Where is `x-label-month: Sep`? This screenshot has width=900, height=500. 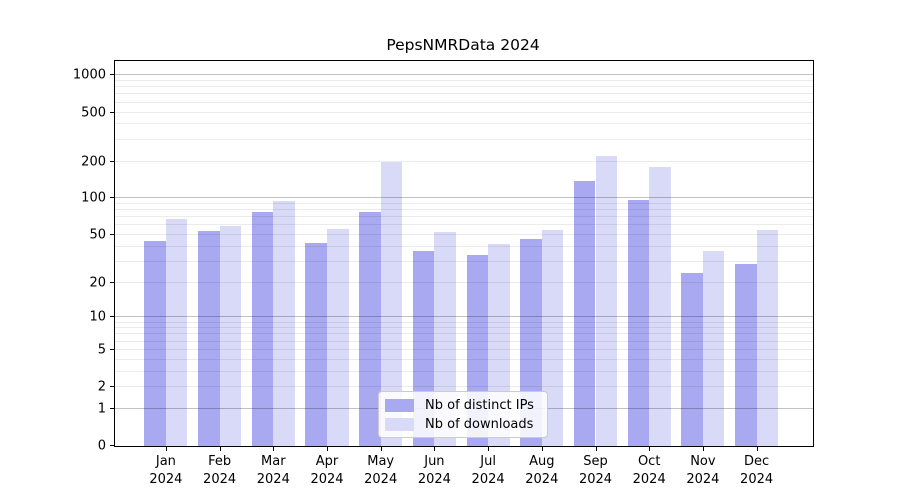
x-label-month: Sep is located at coordinates (595, 461).